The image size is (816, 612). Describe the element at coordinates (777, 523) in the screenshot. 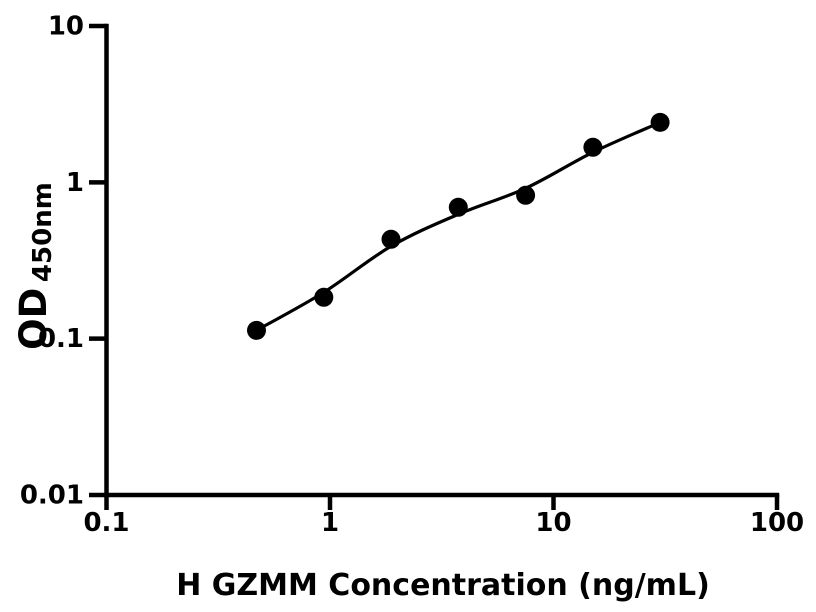

I see `x-tick-label: 100` at that location.